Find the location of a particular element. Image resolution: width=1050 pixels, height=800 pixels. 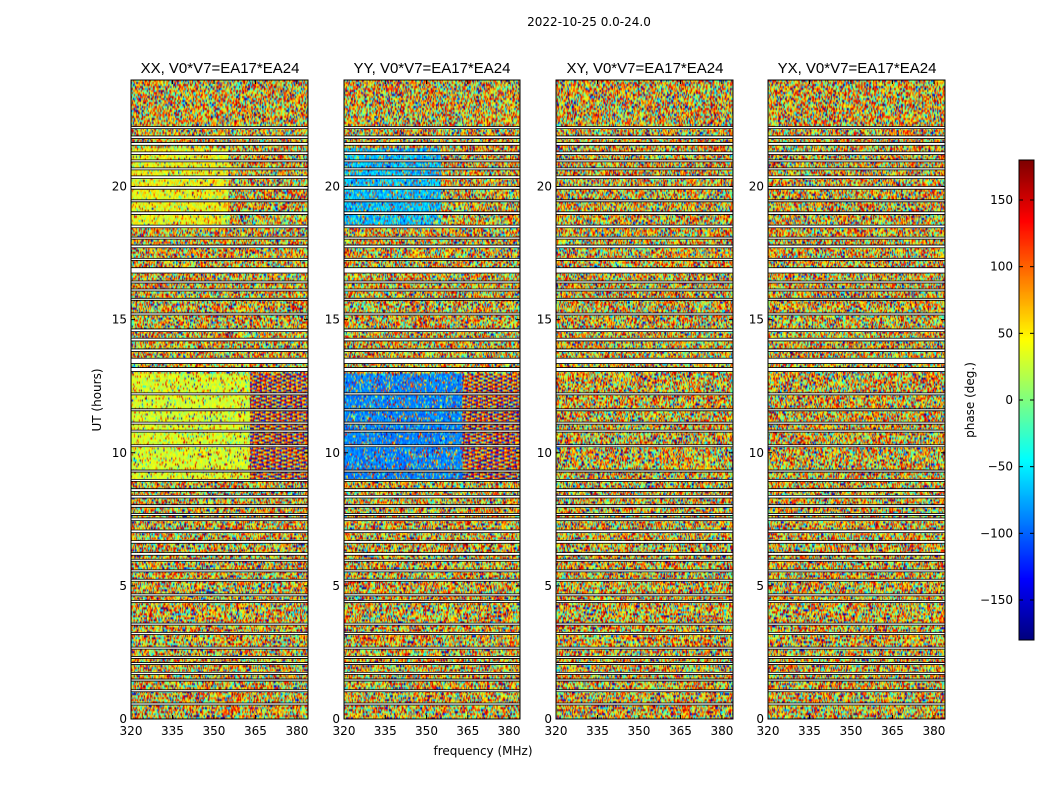

colorbar-tick-label: 150 is located at coordinates (1001, 200).